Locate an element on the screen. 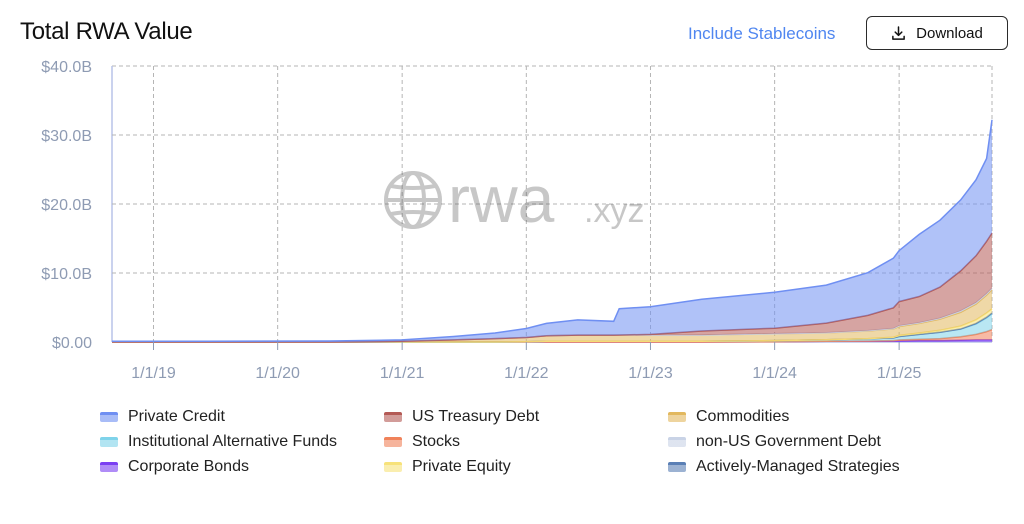 This screenshot has width=1024, height=524. legend-item: Commodities is located at coordinates (728, 417).